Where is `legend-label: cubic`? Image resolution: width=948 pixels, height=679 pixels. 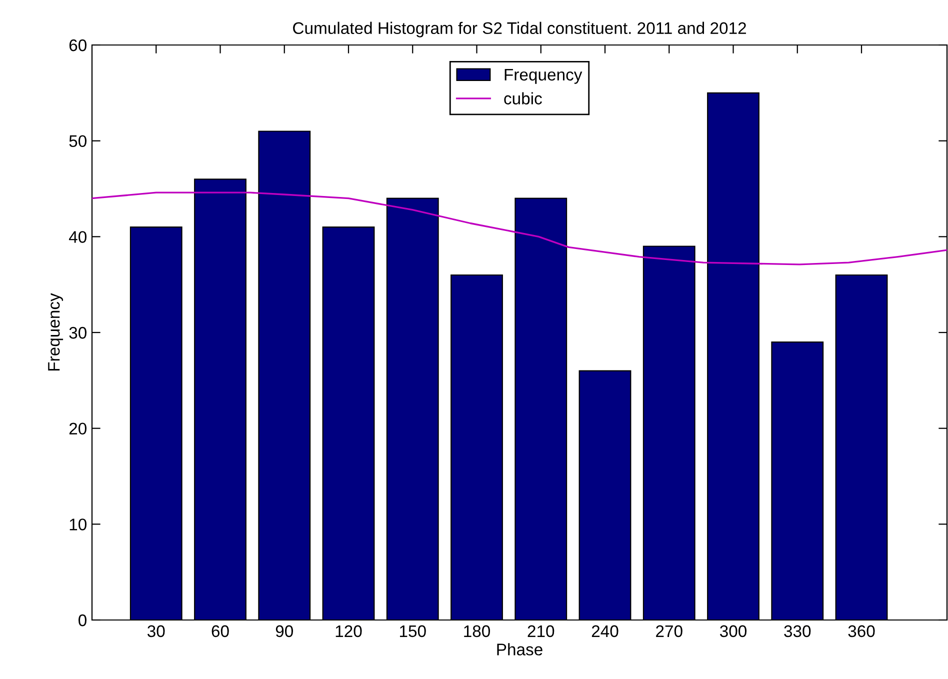
legend-label: cubic is located at coordinates (523, 98).